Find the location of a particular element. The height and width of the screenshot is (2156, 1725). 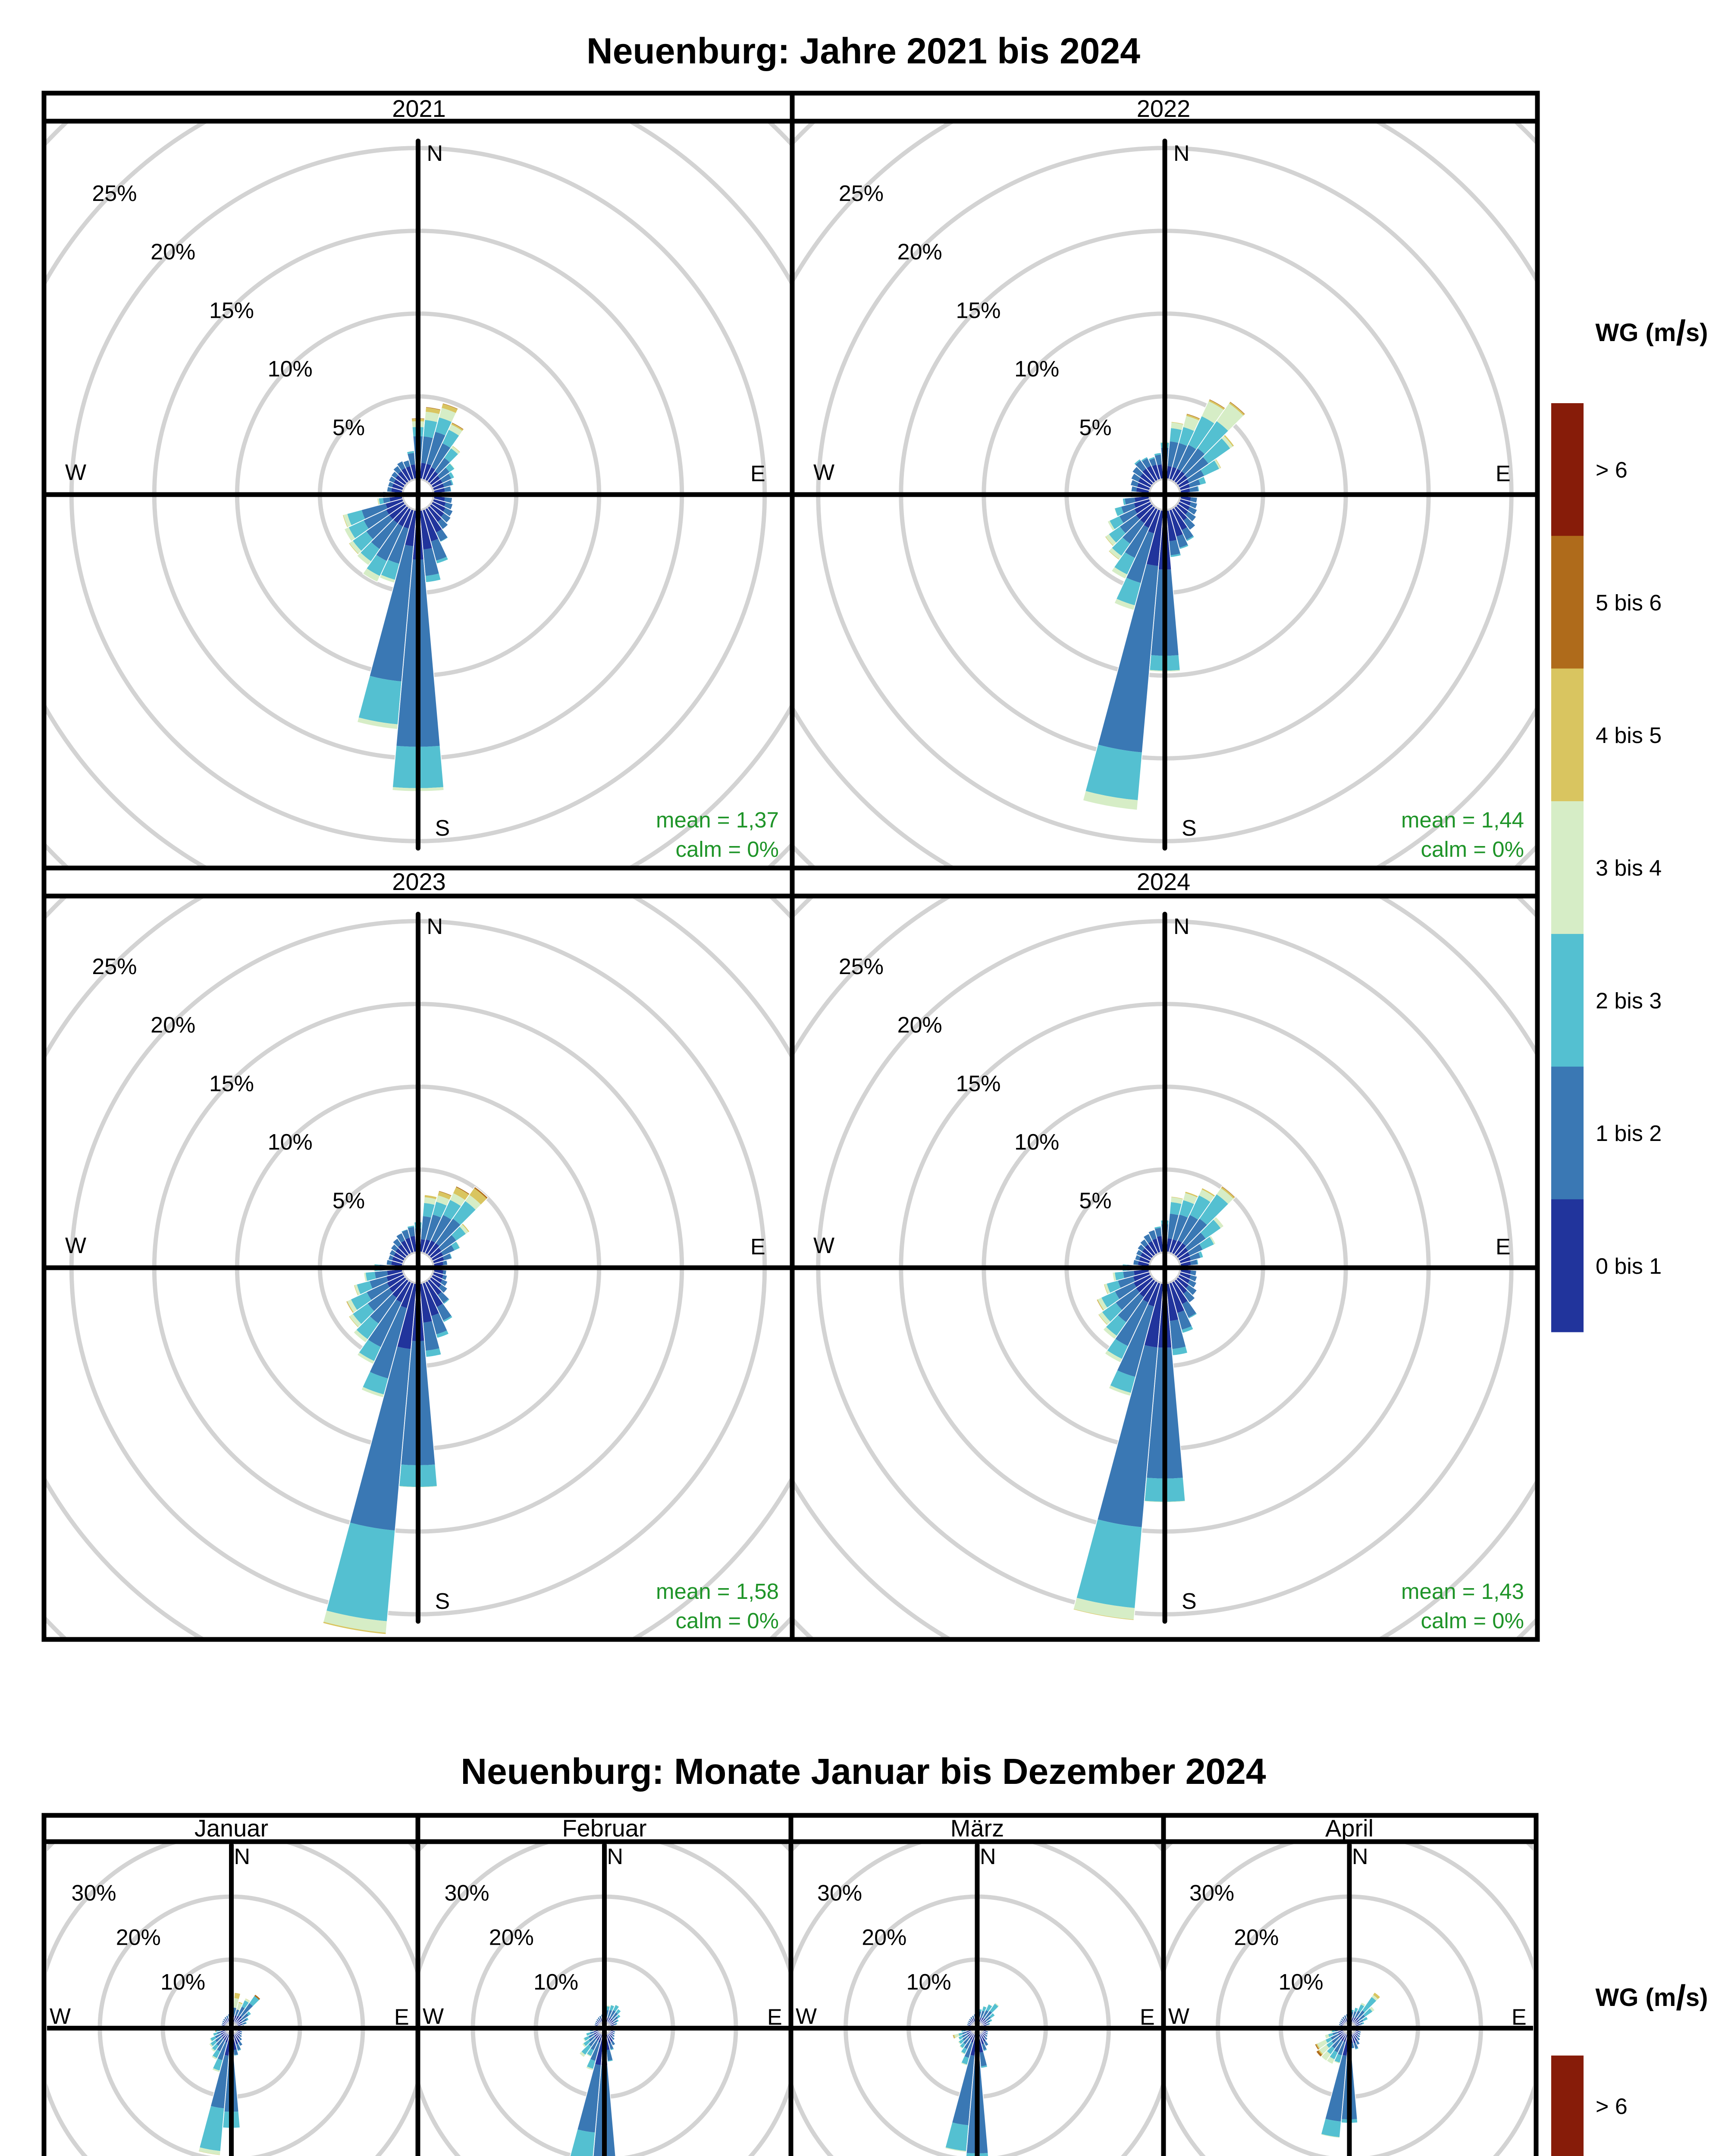

svg-text: Neuenburg: Jahre 2021 bis 2024 is located at coordinates (863, 51).